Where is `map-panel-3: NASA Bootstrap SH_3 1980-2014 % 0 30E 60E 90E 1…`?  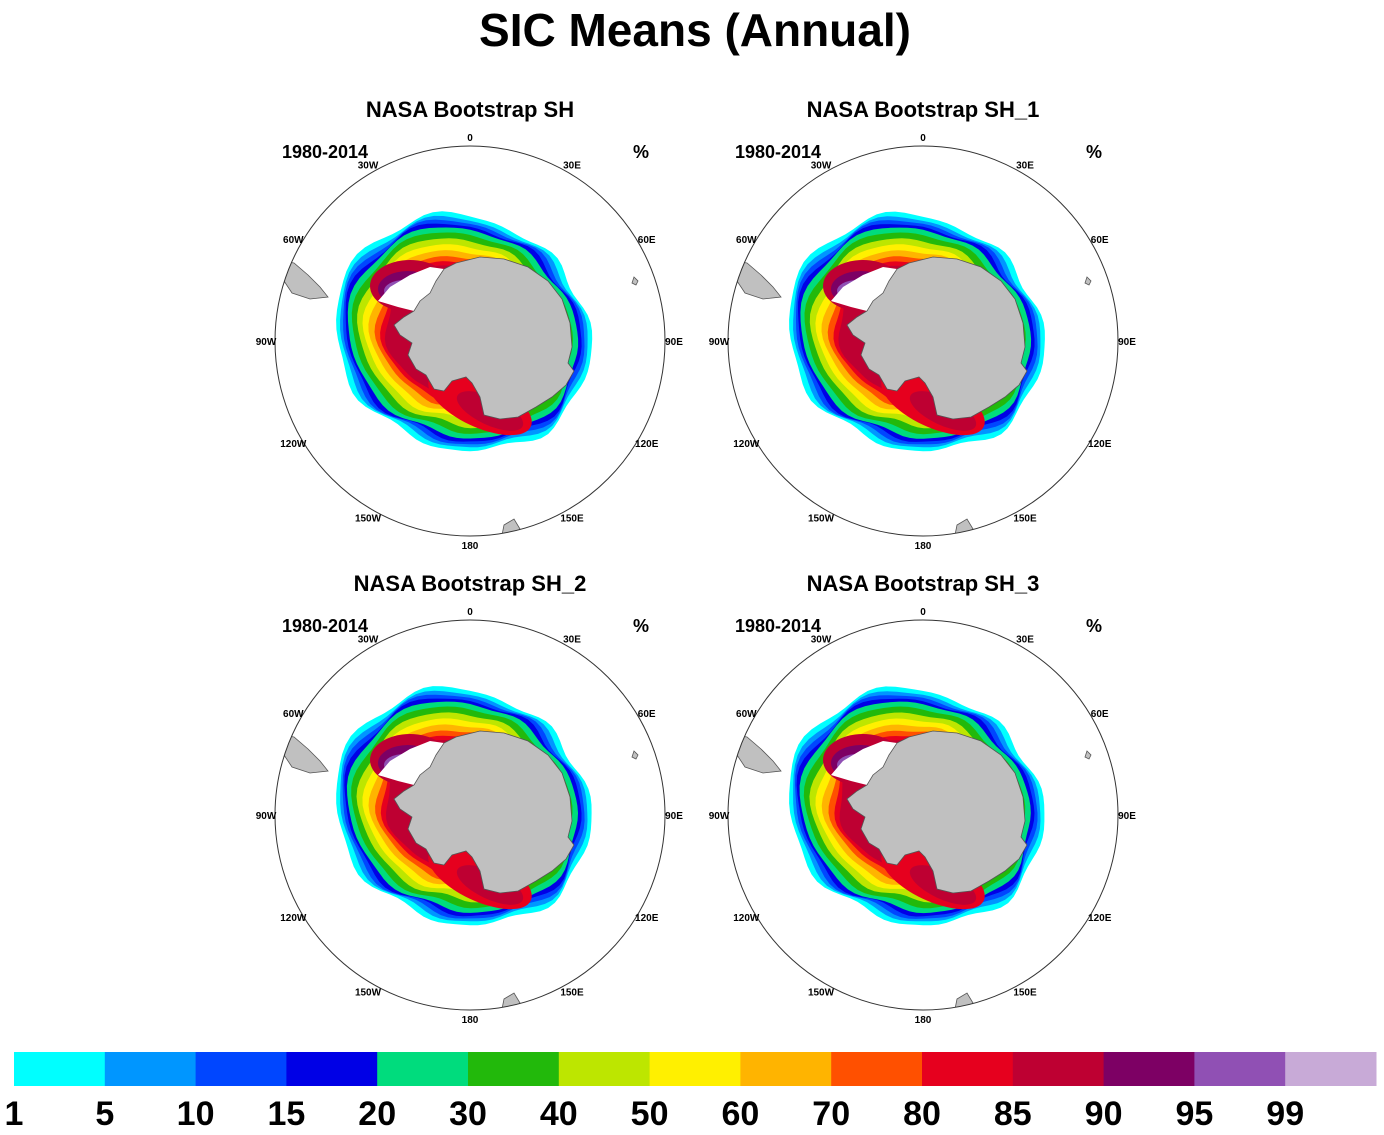 map-panel-3: NASA Bootstrap SH_3 1980-2014 % 0 30E 60E 90E 1… is located at coordinates (923, 798).